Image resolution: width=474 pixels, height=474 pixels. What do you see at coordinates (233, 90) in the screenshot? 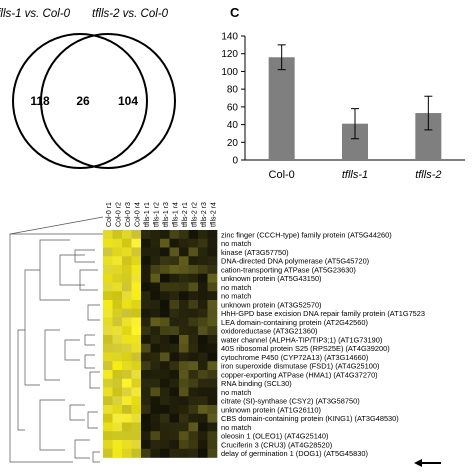
I see `y-tick-label: 80` at bounding box center [233, 90].